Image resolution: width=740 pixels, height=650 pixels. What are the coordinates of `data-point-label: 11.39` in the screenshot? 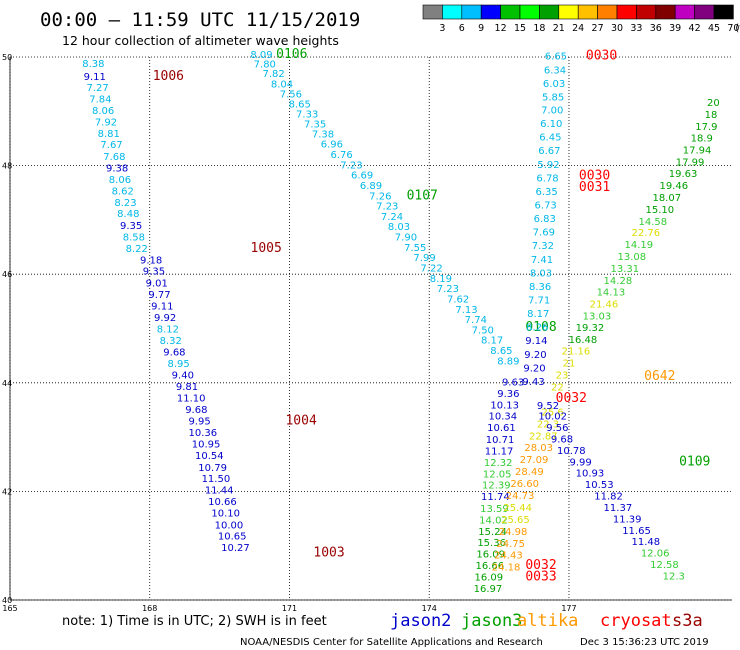 It's located at (627, 519).